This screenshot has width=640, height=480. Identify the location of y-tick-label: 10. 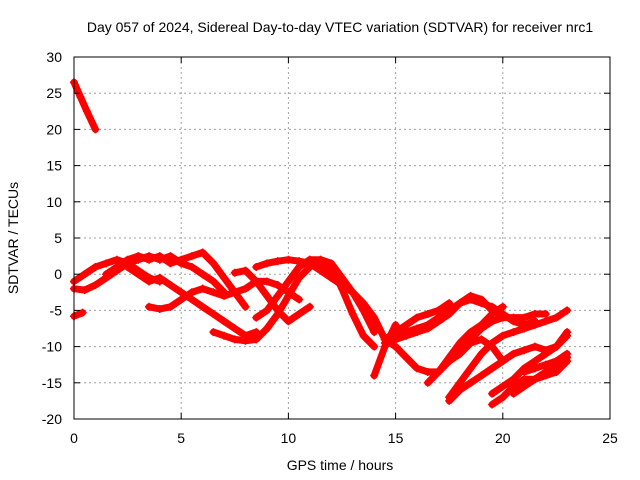
(54, 202).